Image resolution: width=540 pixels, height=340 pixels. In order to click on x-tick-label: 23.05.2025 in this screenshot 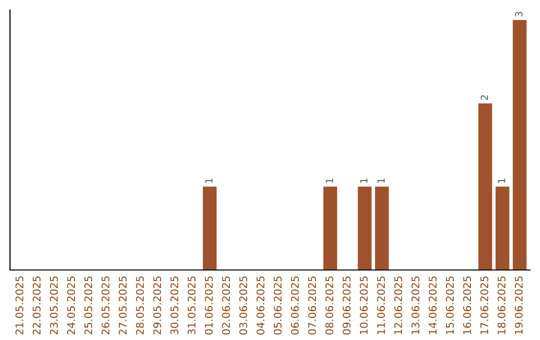, I will do `click(54, 305)`.